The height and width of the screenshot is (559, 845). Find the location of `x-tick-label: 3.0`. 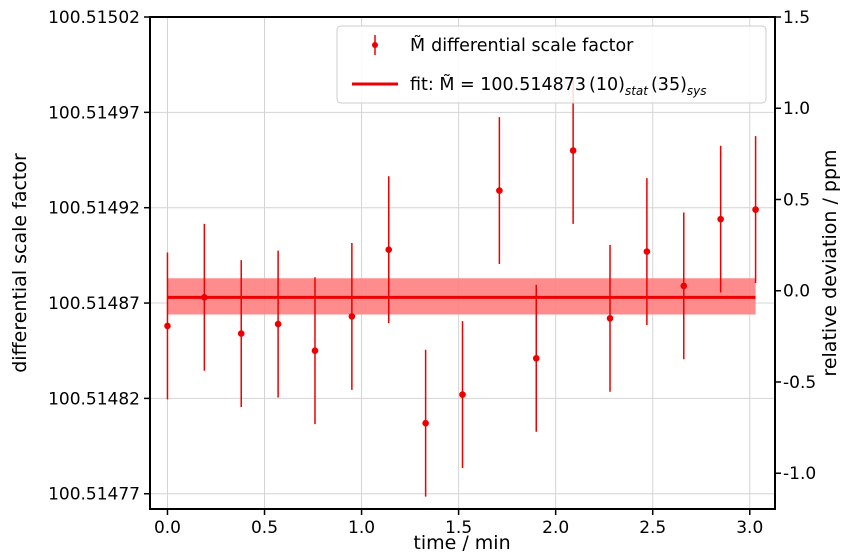

x-tick-label: 3.0 is located at coordinates (749, 528).